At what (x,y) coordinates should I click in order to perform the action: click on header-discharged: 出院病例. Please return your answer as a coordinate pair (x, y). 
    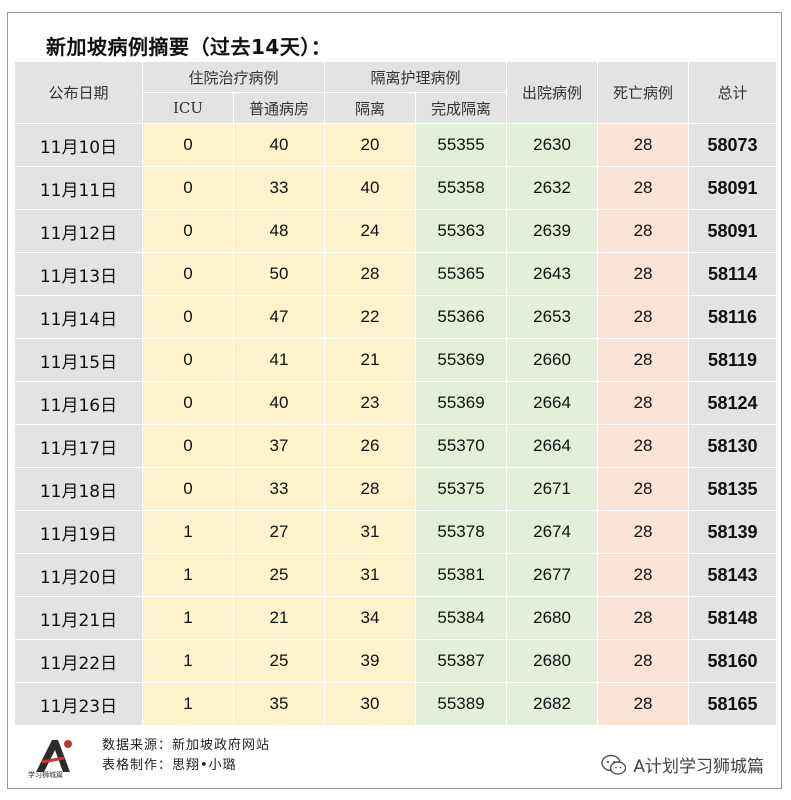
    Looking at the image, I should click on (552, 92).